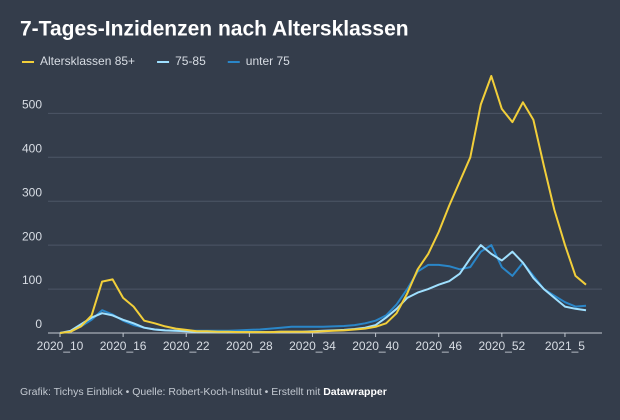 Image resolution: width=620 pixels, height=420 pixels. What do you see at coordinates (375, 346) in the screenshot?
I see `x-tick-label: 2020_40` at bounding box center [375, 346].